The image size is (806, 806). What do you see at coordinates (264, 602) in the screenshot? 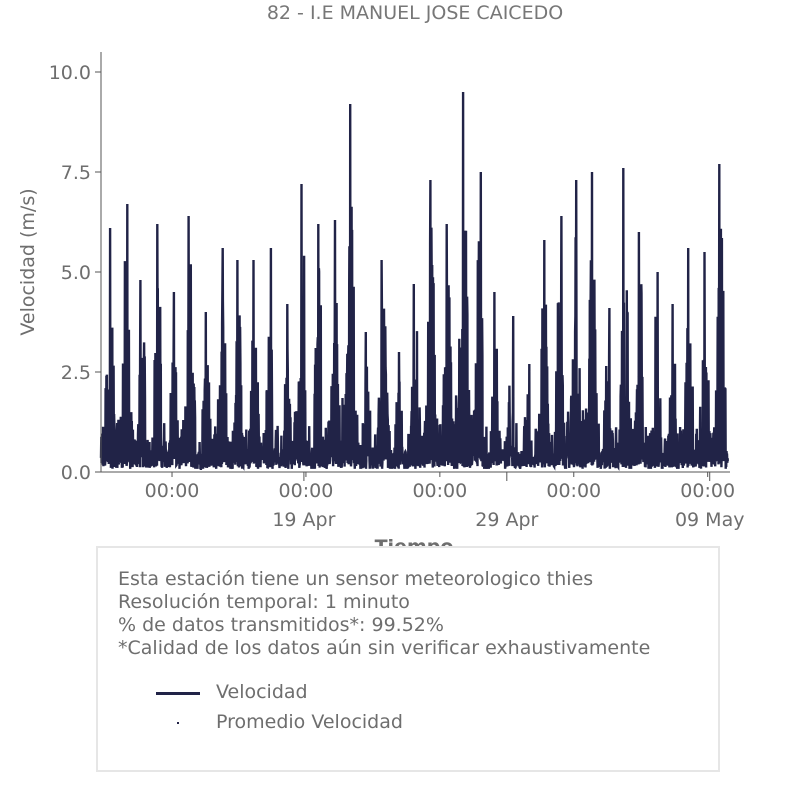
I see `info-line-resolution: Resolución temporal: 1 minuto` at bounding box center [264, 602].